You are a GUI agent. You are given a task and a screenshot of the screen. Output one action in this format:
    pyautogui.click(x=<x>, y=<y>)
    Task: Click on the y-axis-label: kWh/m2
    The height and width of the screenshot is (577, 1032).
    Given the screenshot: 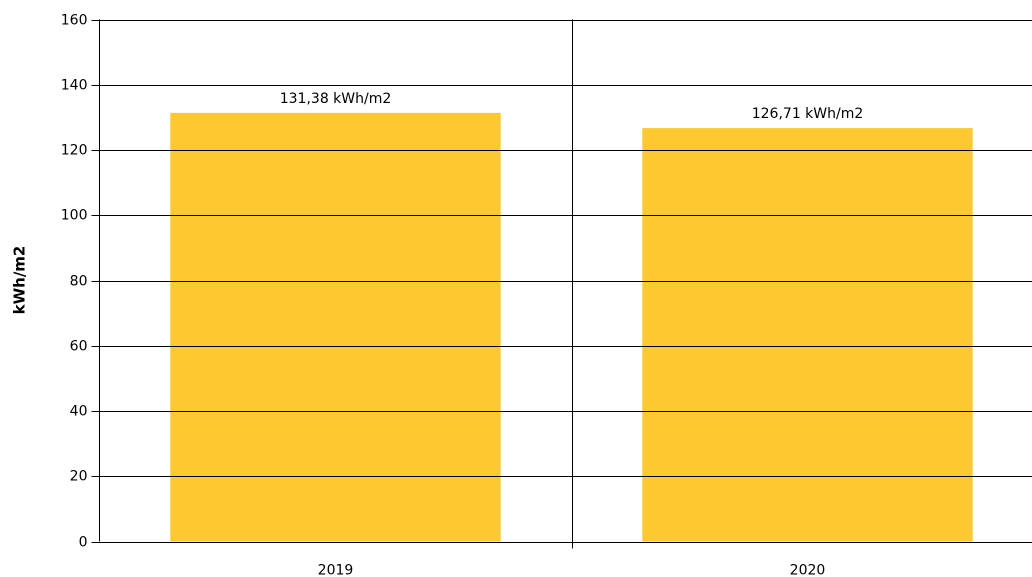 What is the action you would take?
    pyautogui.click(x=20, y=280)
    